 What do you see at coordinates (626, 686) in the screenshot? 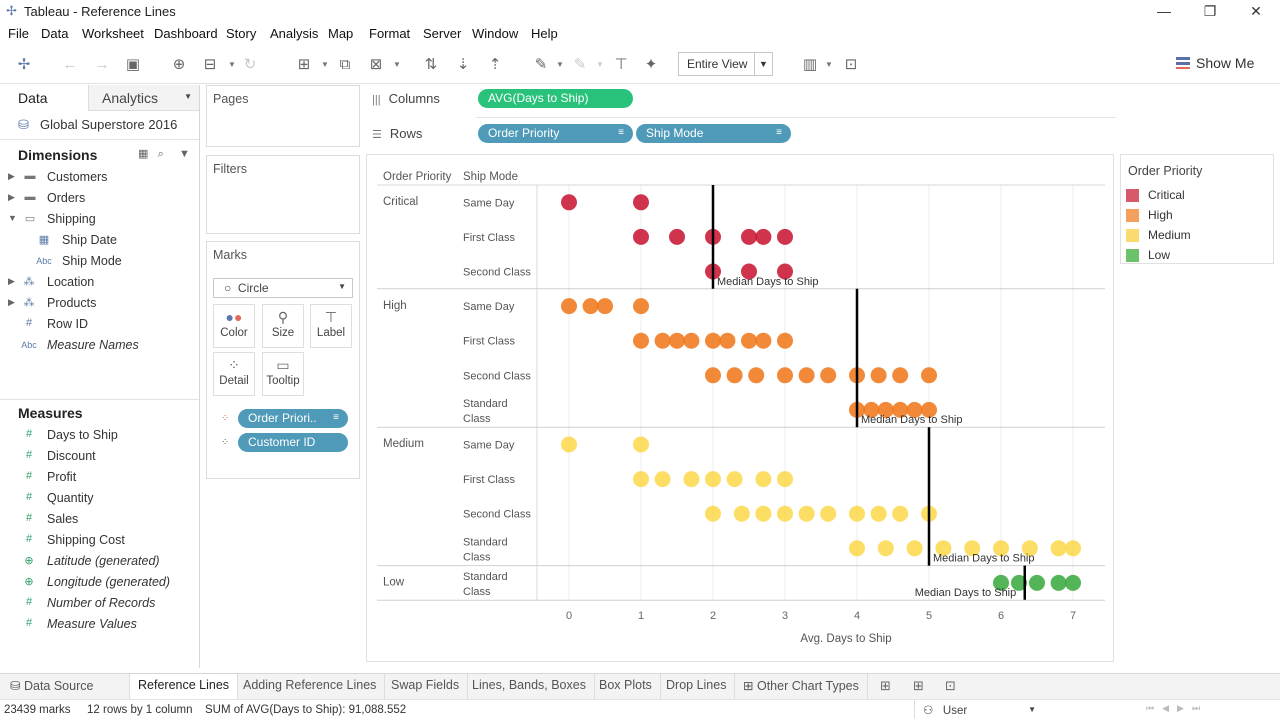
I see `tab-box-plots: Box Plots` at bounding box center [626, 686].